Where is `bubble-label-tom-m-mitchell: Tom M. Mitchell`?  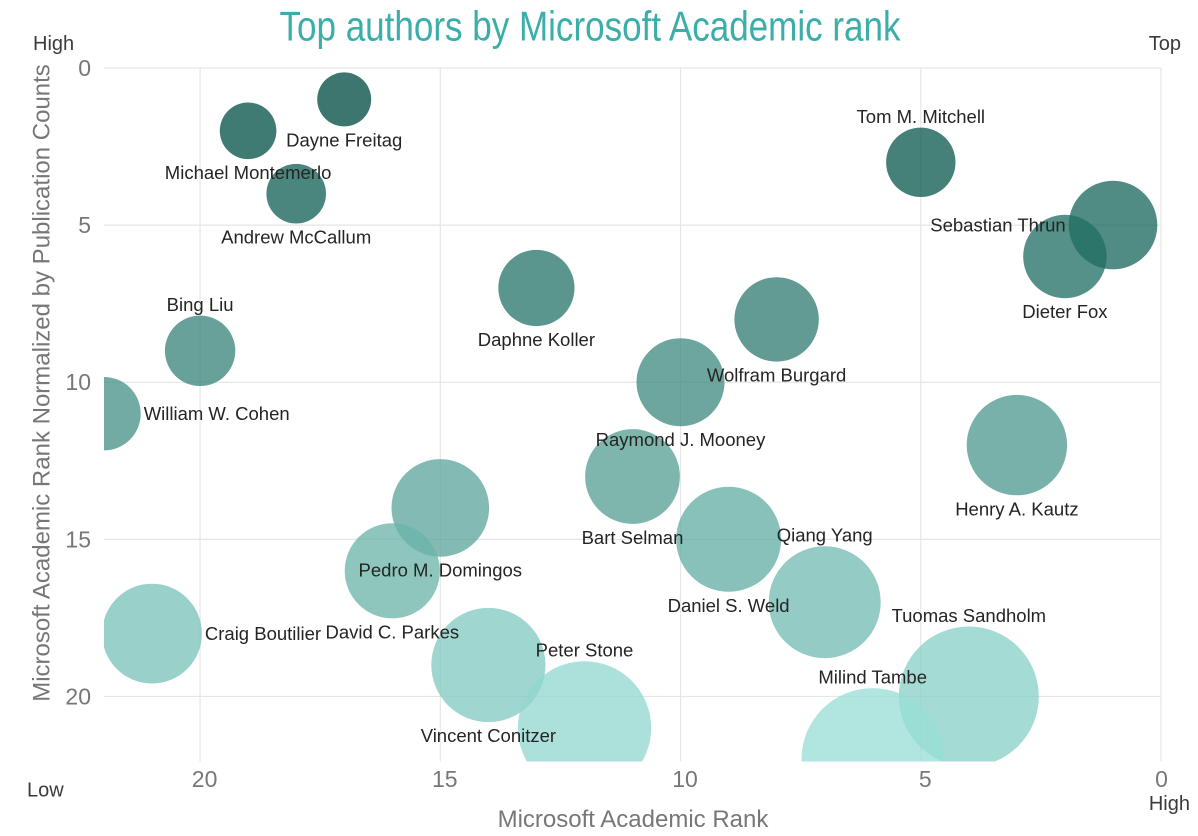
bubble-label-tom-m-mitchell: Tom M. Mitchell is located at coordinates (921, 116).